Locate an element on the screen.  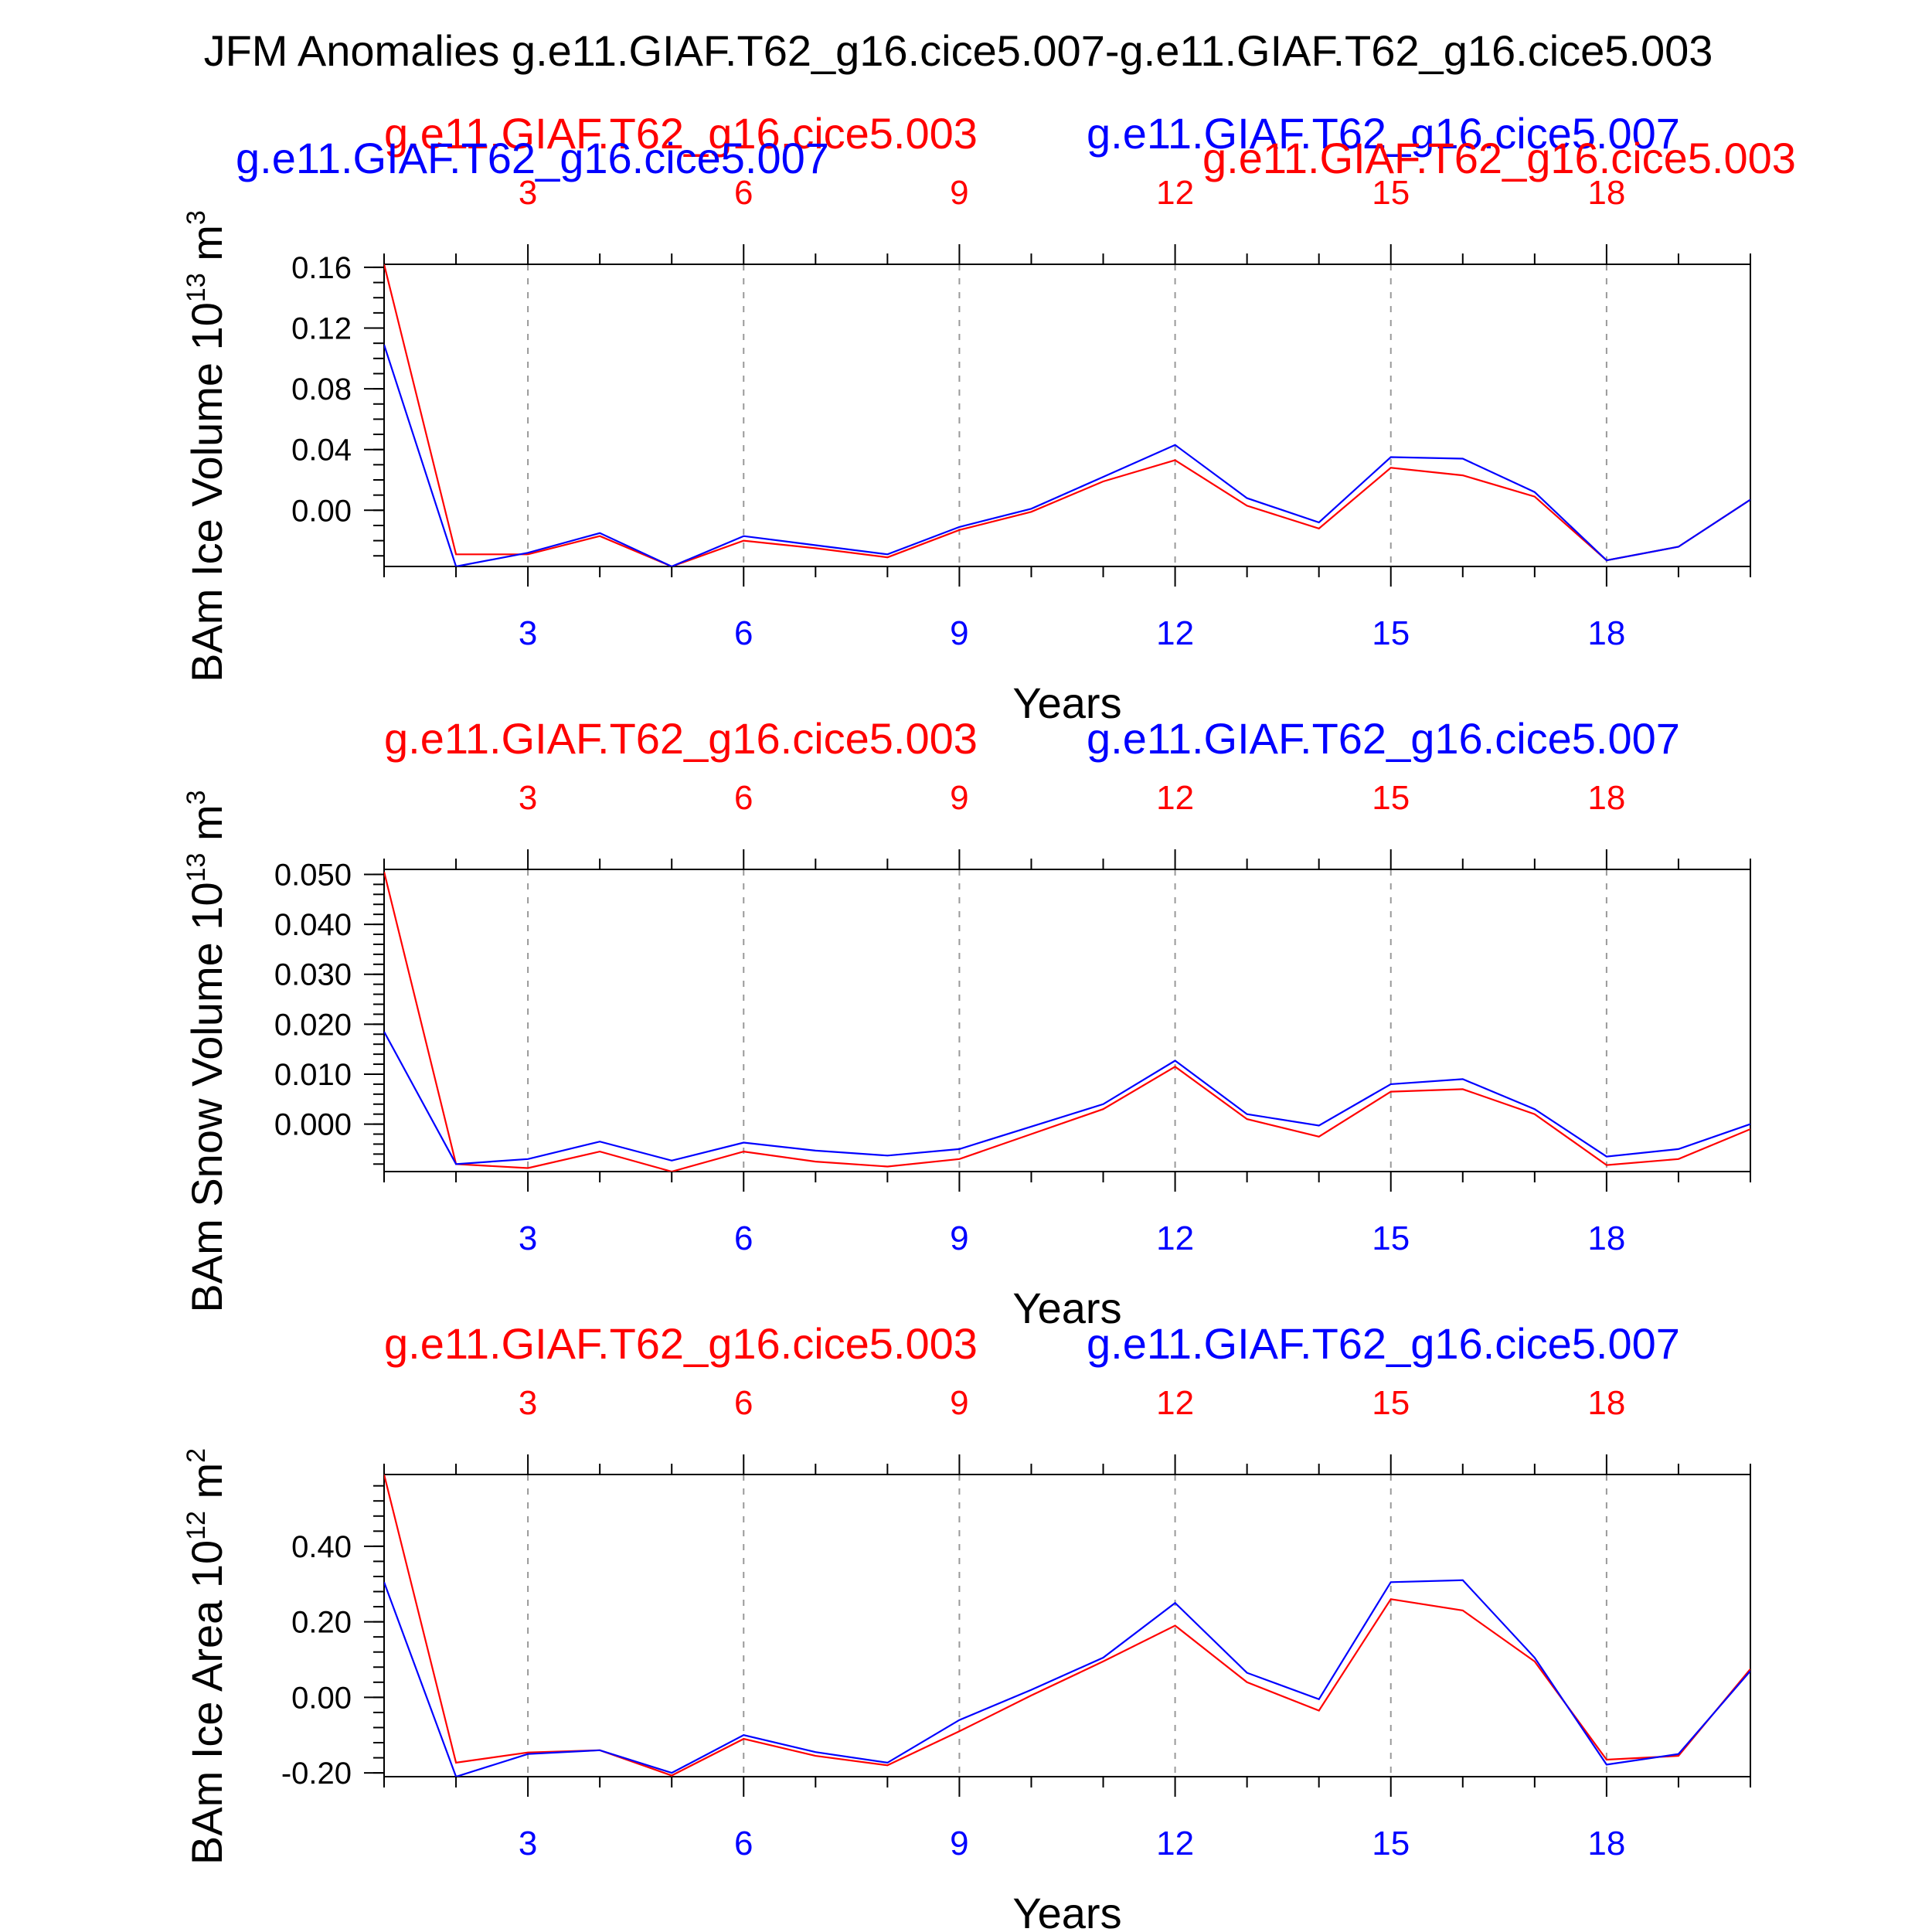
y-tick-label: 0.40 is located at coordinates (321, 1547).